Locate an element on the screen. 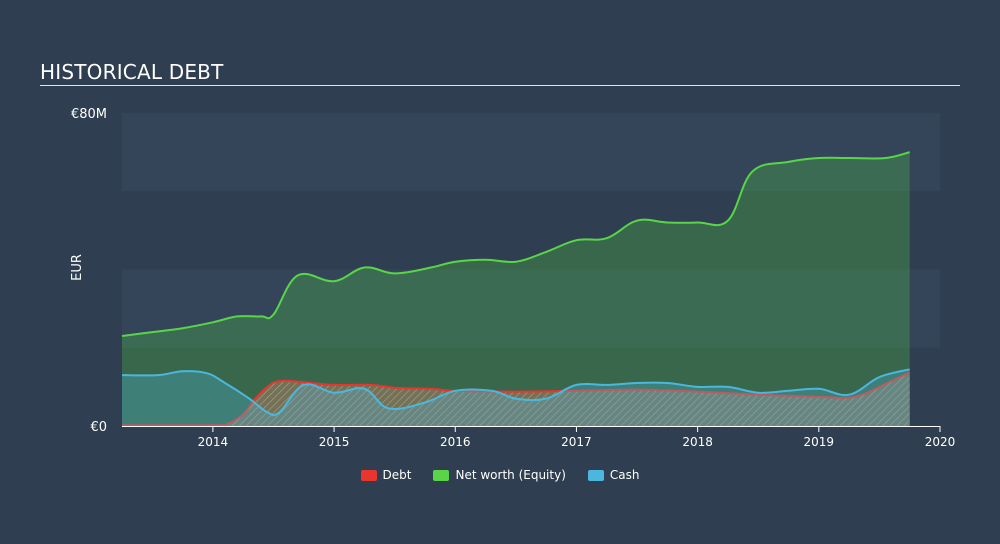 This screenshot has height=544, width=1000. x-tick-label: 2016 is located at coordinates (455, 442).